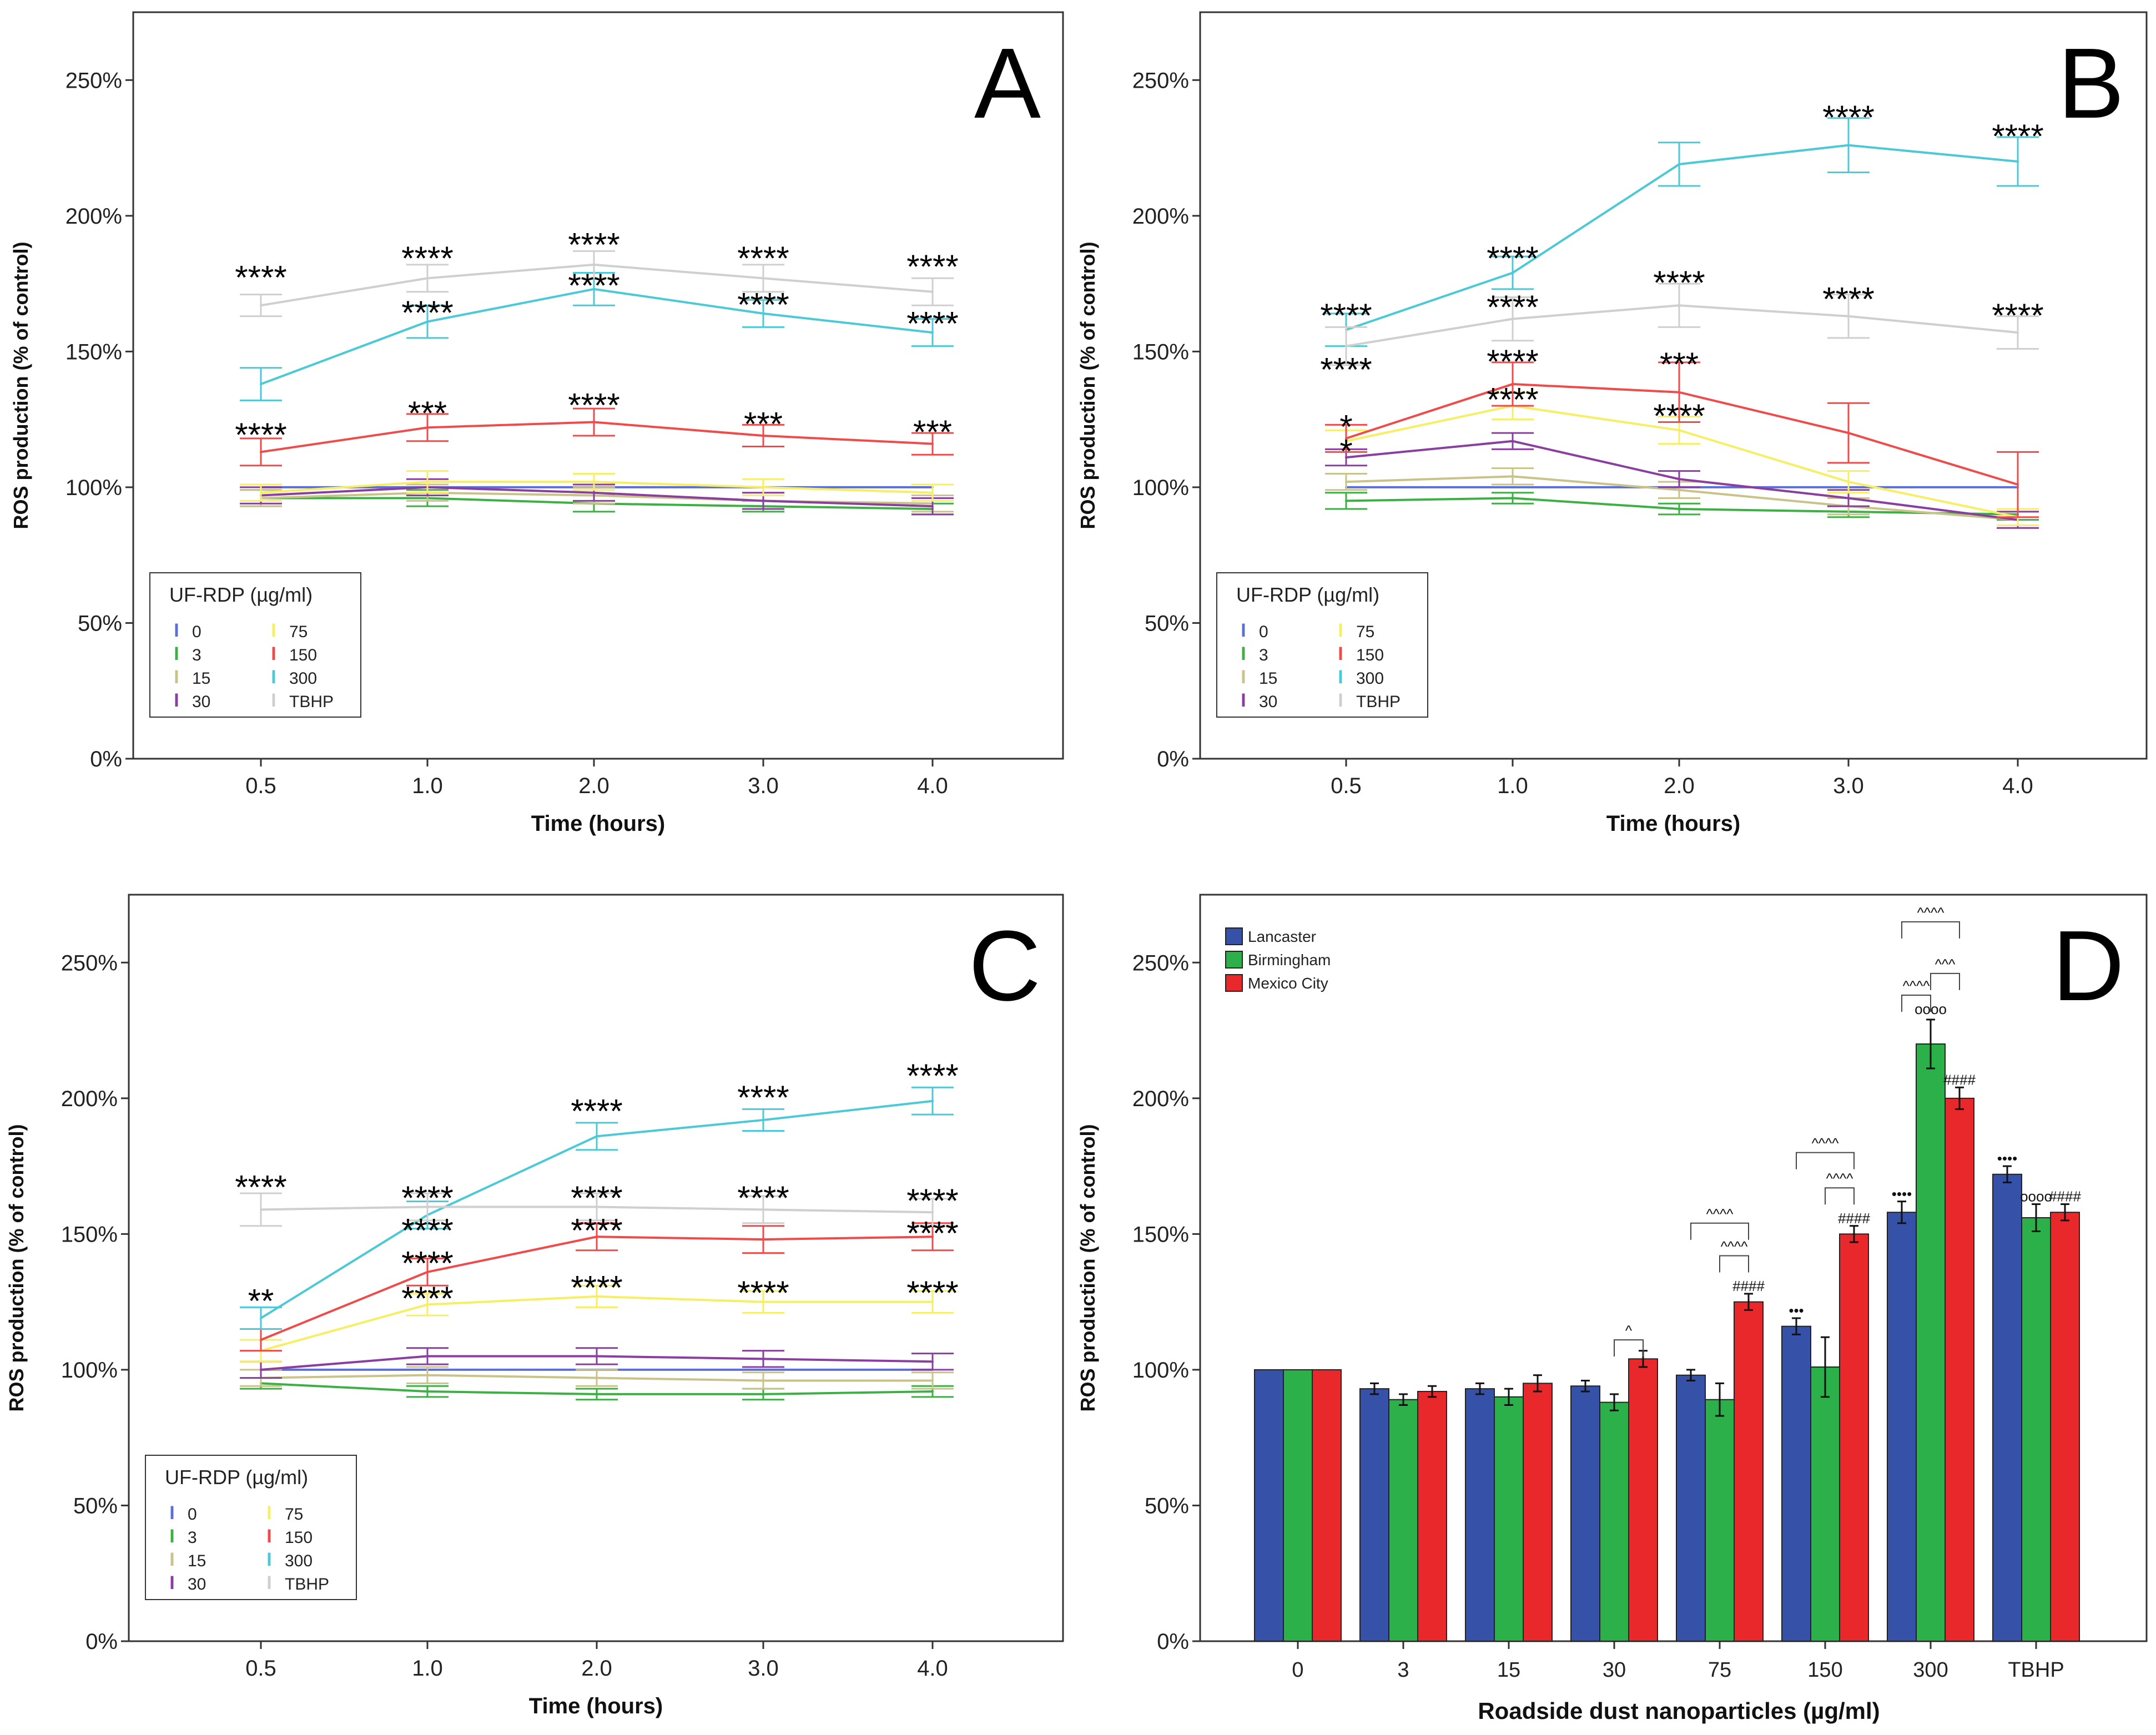 The height and width of the screenshot is (1735, 2156). I want to click on y-tick-label: 0%, so click(1173, 1642).